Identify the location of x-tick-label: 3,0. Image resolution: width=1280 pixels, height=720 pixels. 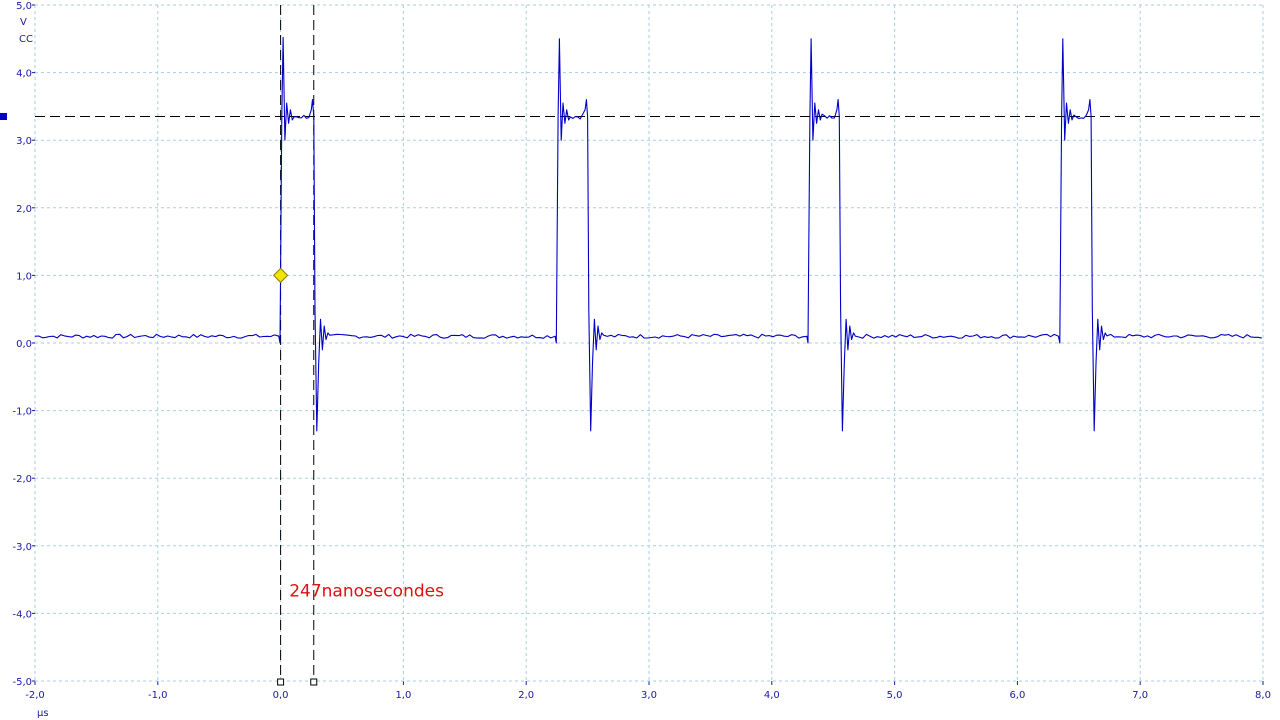
(649, 695).